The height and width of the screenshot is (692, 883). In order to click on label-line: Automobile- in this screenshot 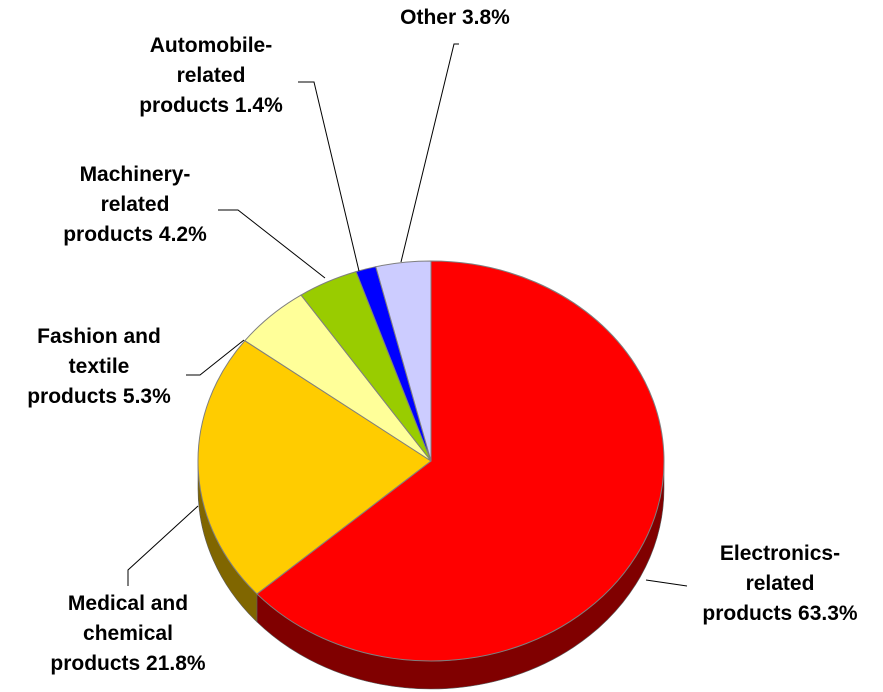, I will do `click(211, 45)`.